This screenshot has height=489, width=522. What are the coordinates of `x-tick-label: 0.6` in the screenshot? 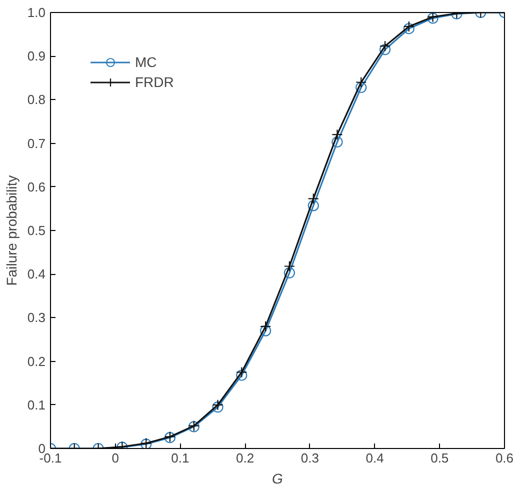 It's located at (504, 458).